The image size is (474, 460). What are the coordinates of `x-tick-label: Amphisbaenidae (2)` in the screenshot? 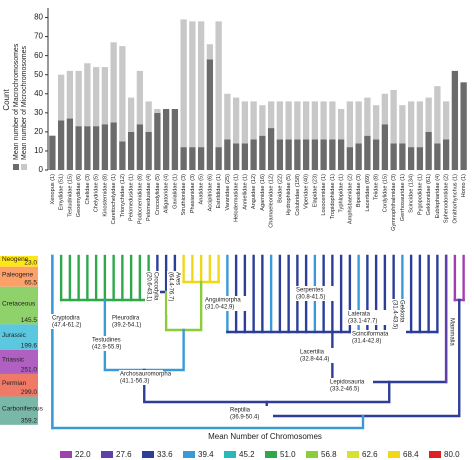 It's located at (350, 199).